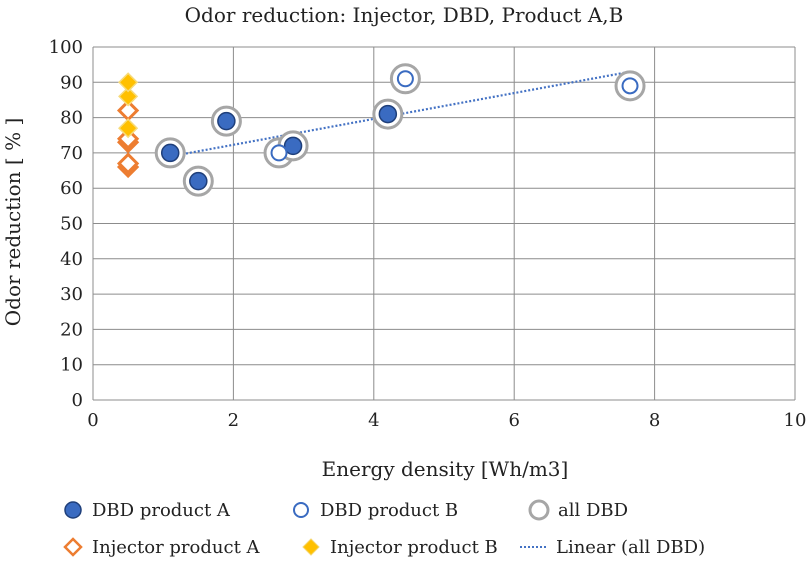 This screenshot has width=809, height=562. What do you see at coordinates (71, 82) in the screenshot?
I see `y-tick-label: 90` at bounding box center [71, 82].